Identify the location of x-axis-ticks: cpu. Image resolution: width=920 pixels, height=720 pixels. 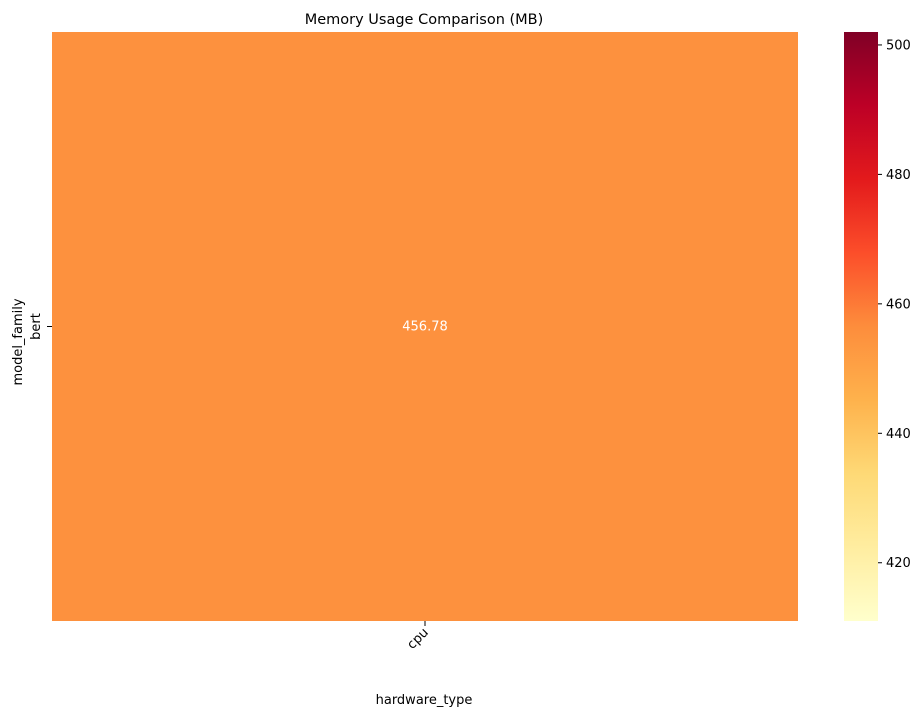
(418, 637).